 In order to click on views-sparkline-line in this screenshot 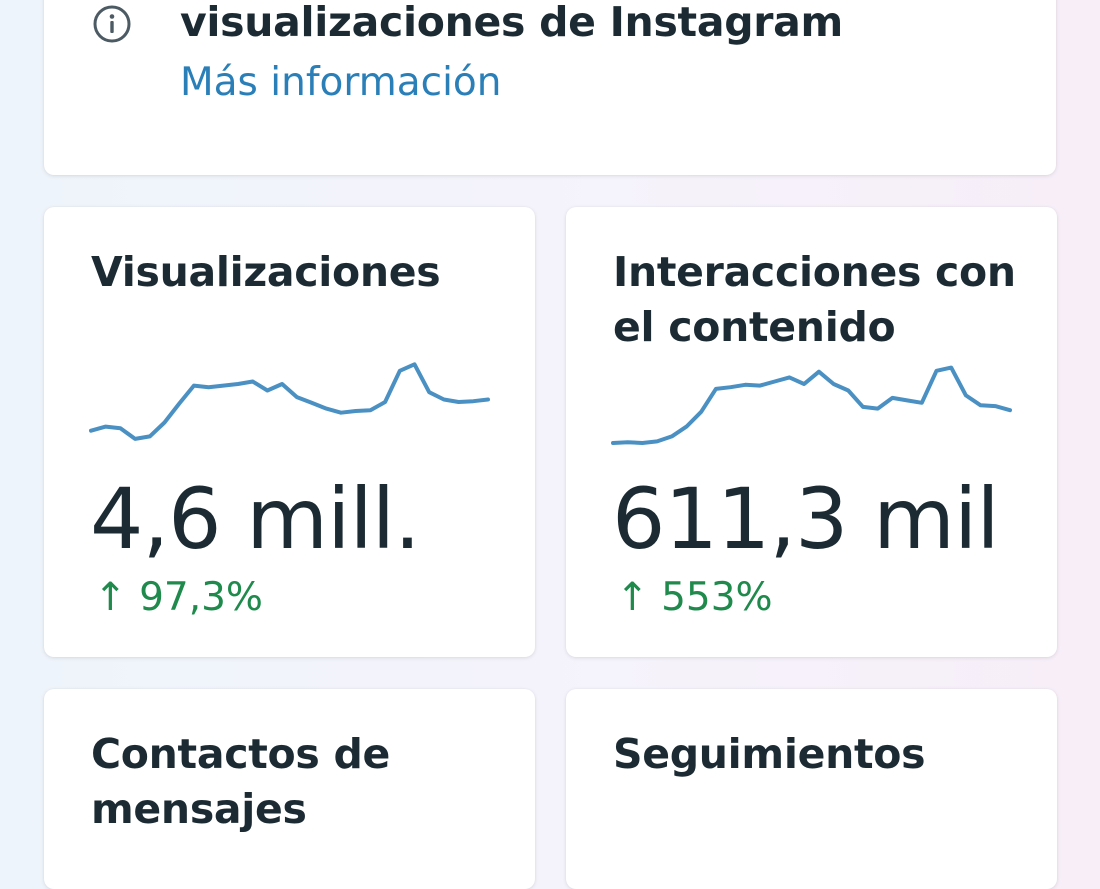, I will do `click(289, 401)`.